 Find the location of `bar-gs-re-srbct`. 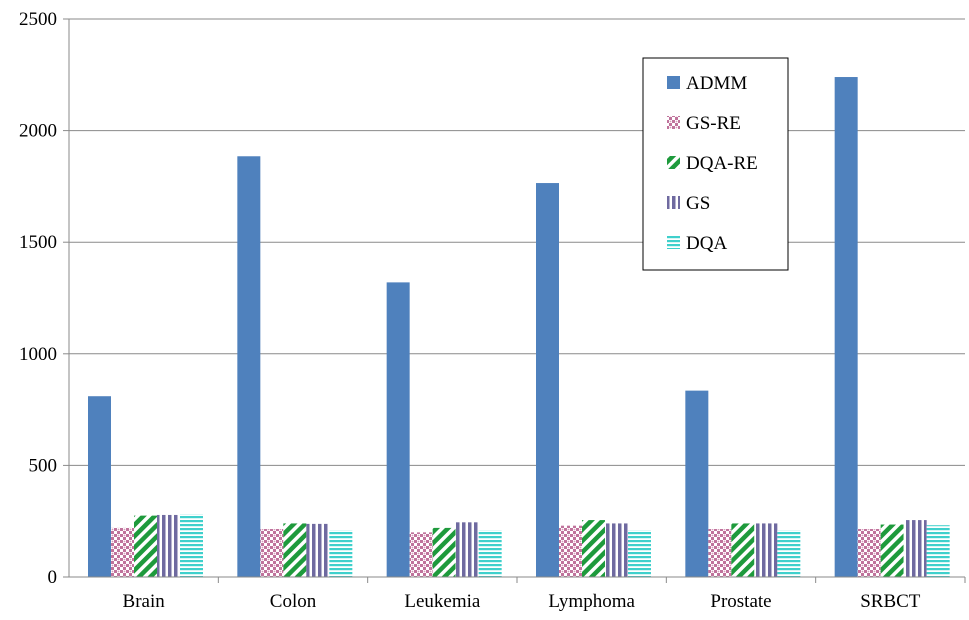

bar-gs-re-srbct is located at coordinates (869, 553).